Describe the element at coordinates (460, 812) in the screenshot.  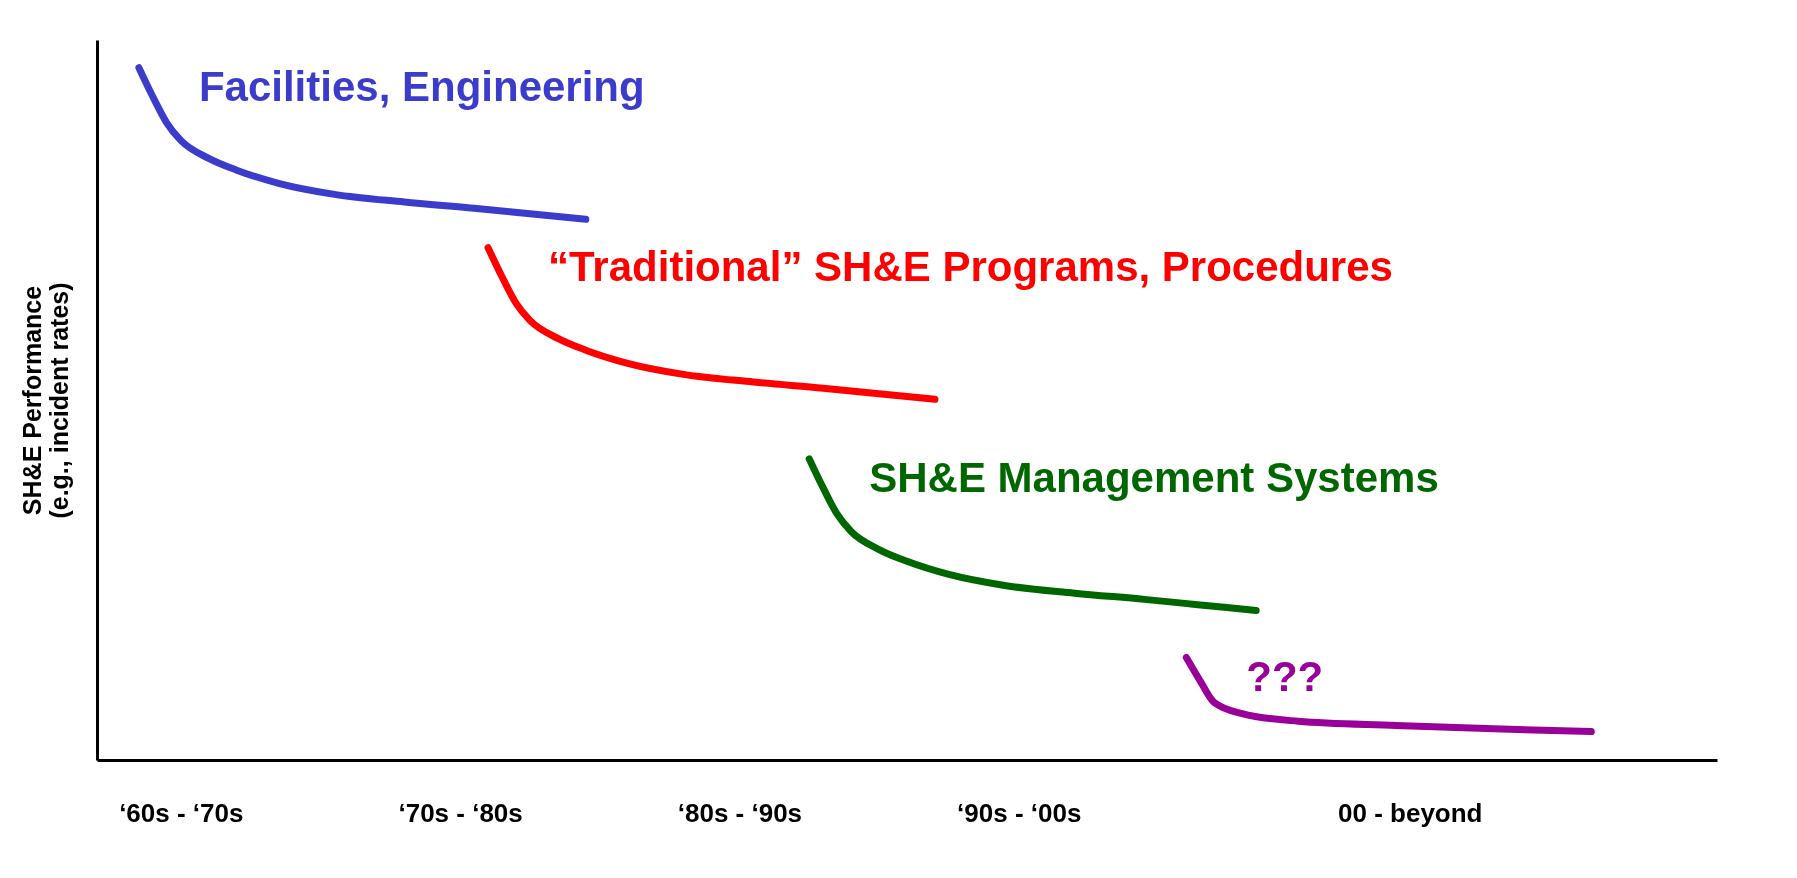
I see `x-tick-label: ‘70s - ‘80s` at that location.